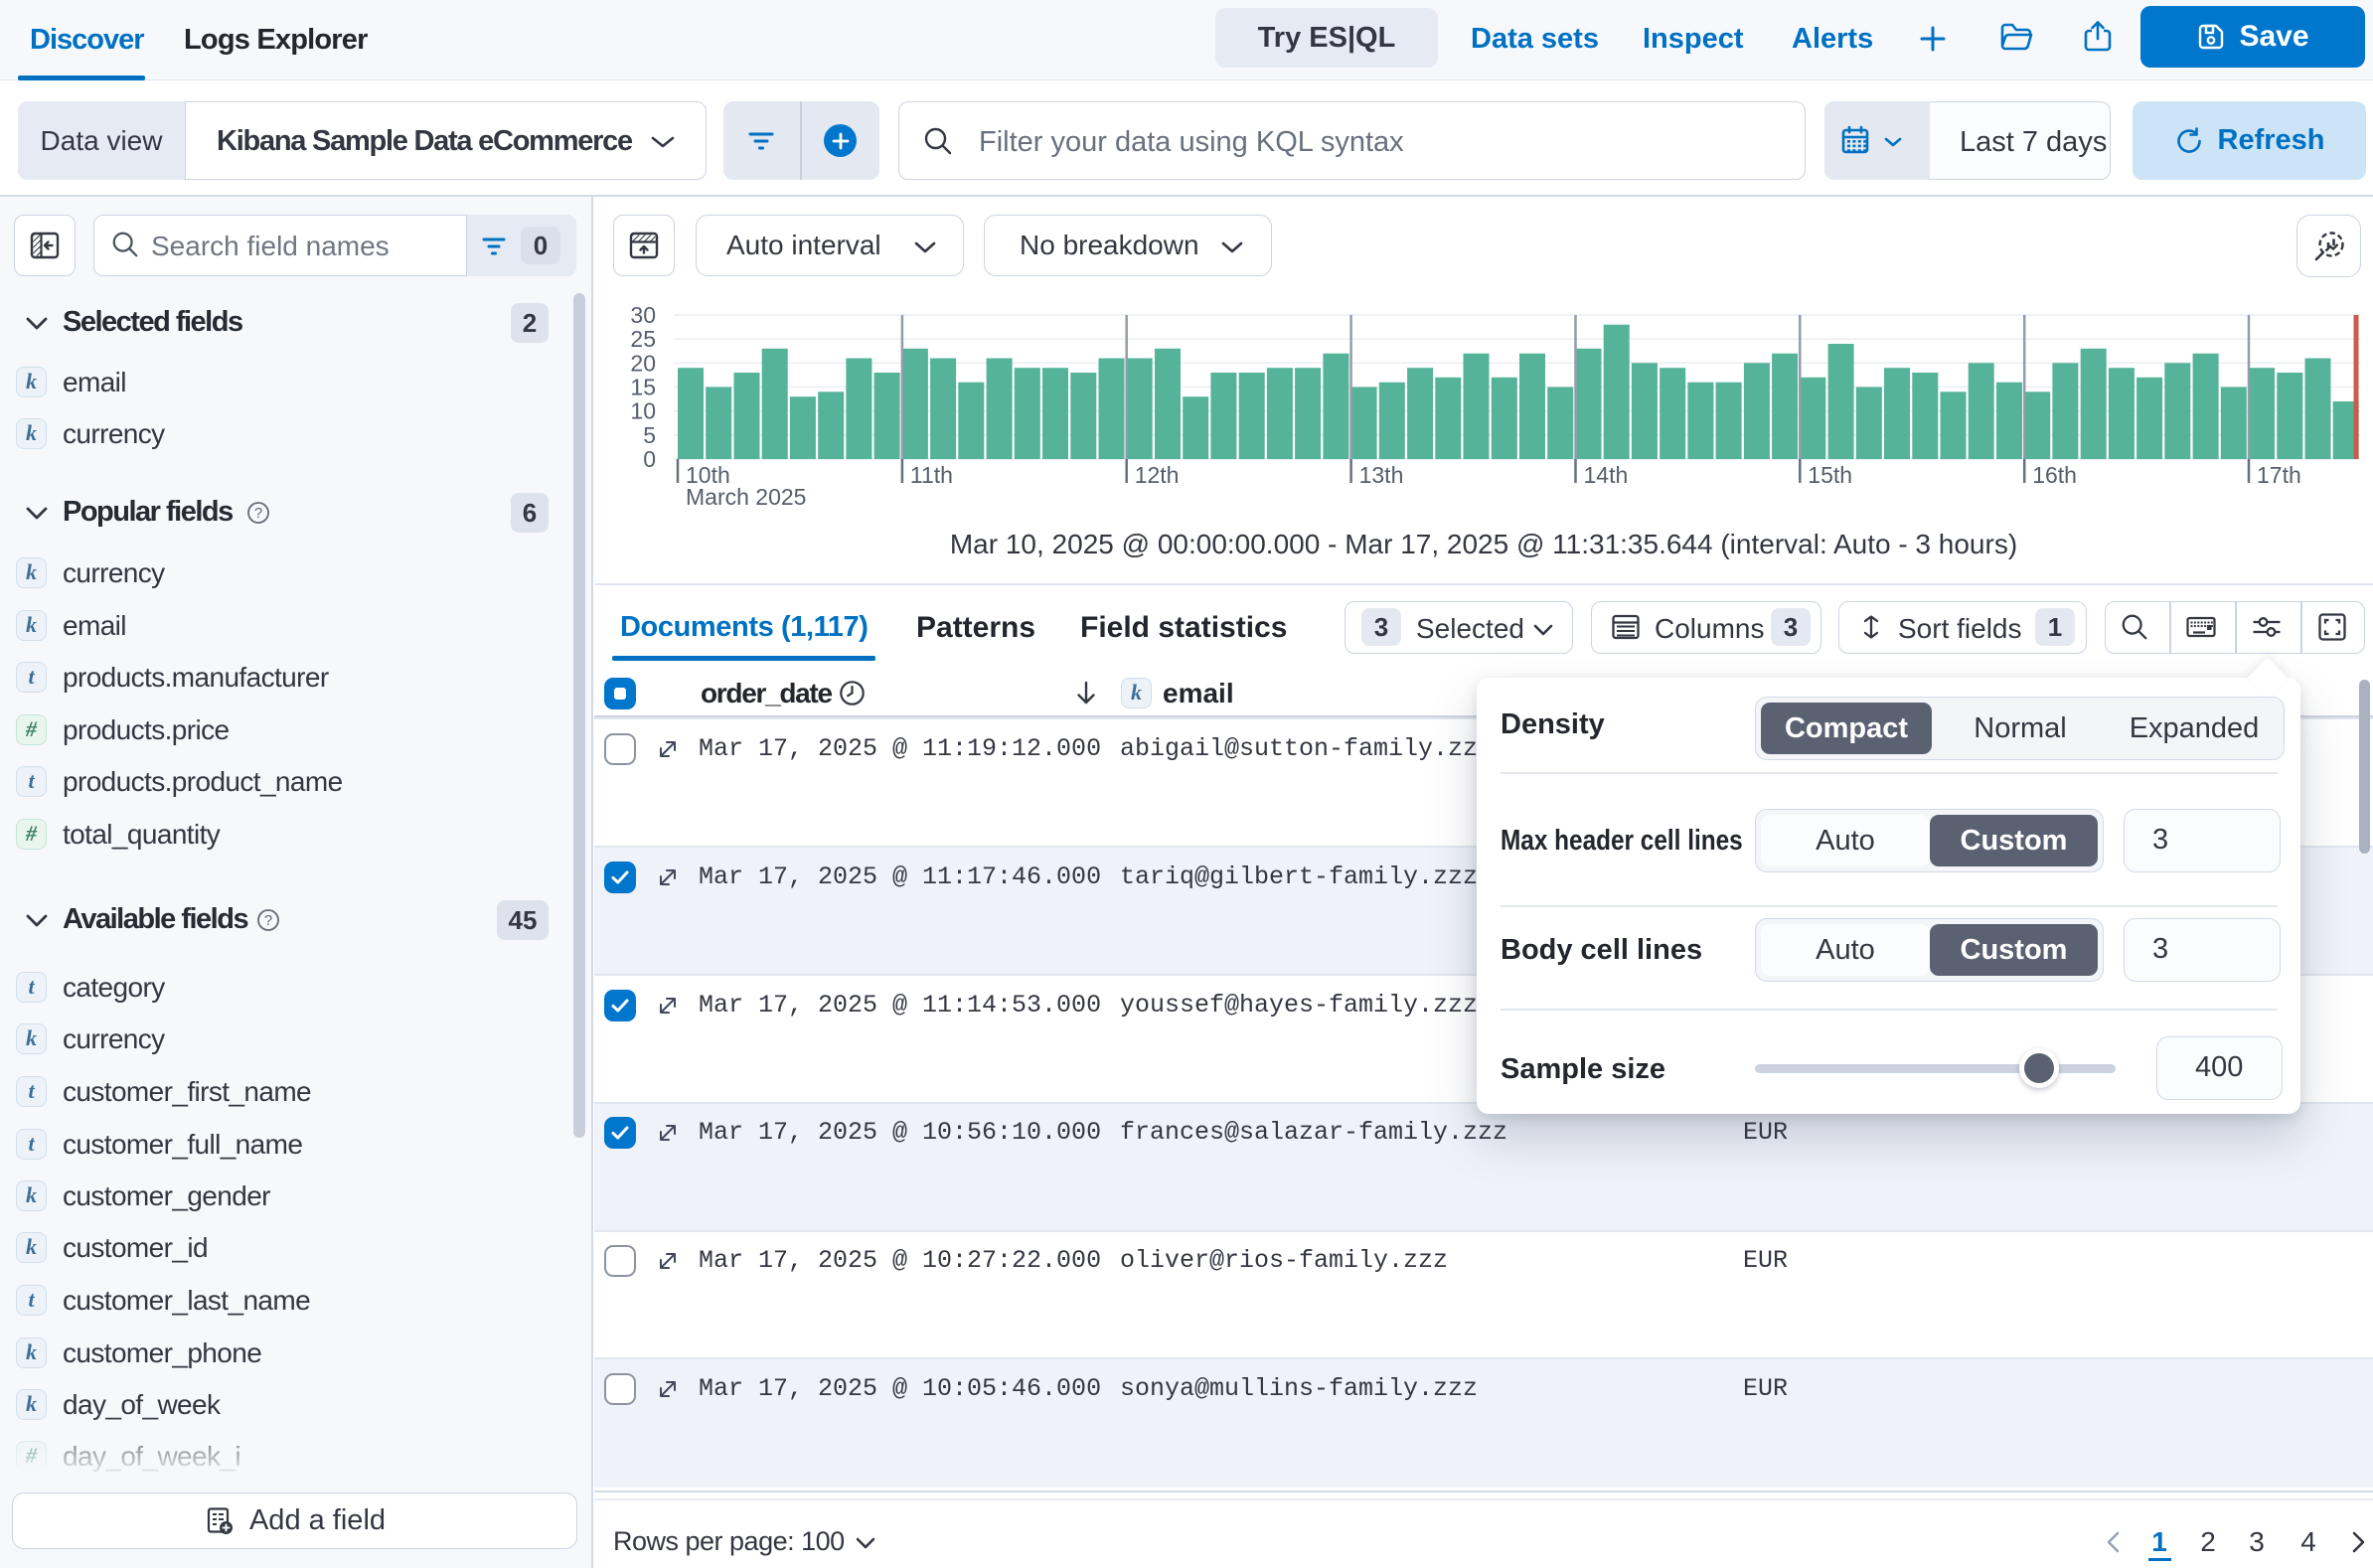 Image resolution: width=2373 pixels, height=1568 pixels. What do you see at coordinates (1830, 475) in the screenshot?
I see `svg-text: 15th` at bounding box center [1830, 475].